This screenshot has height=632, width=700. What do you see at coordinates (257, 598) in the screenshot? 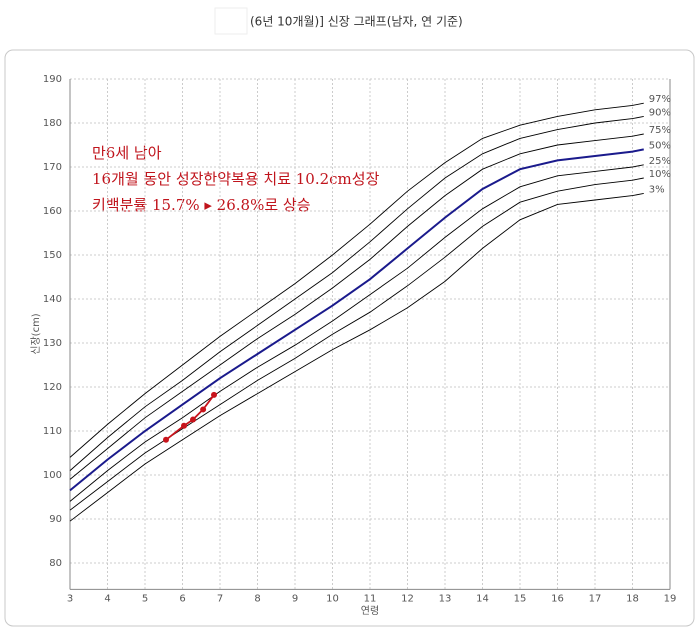
I see `x-tick-label: 8` at bounding box center [257, 598].